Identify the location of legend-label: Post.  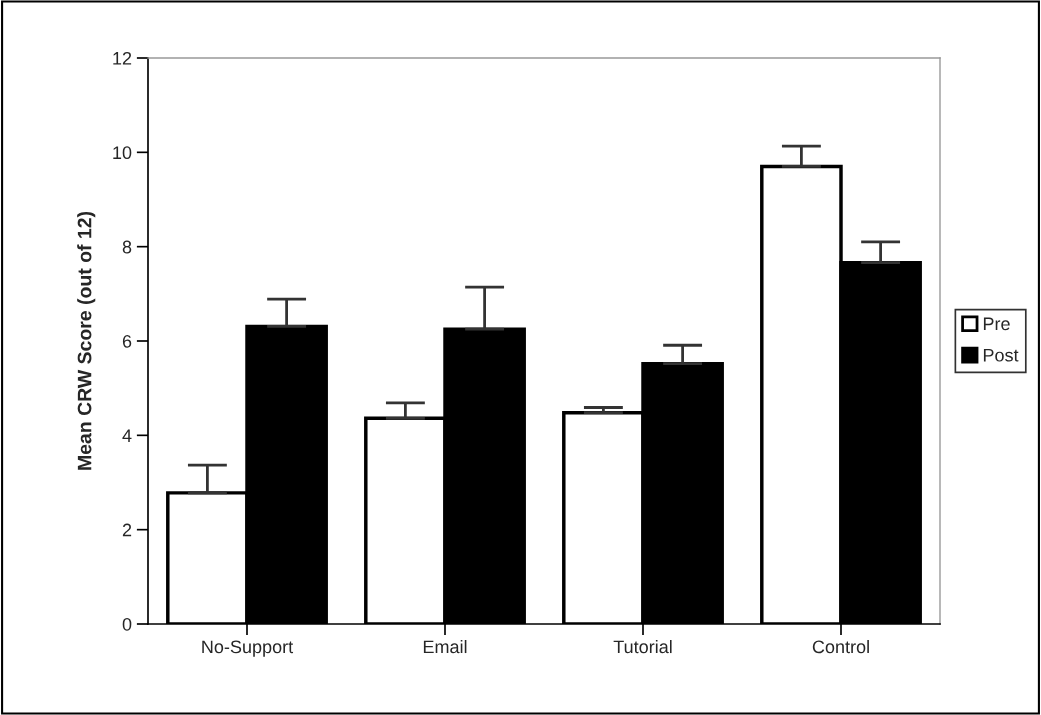
(1001, 355).